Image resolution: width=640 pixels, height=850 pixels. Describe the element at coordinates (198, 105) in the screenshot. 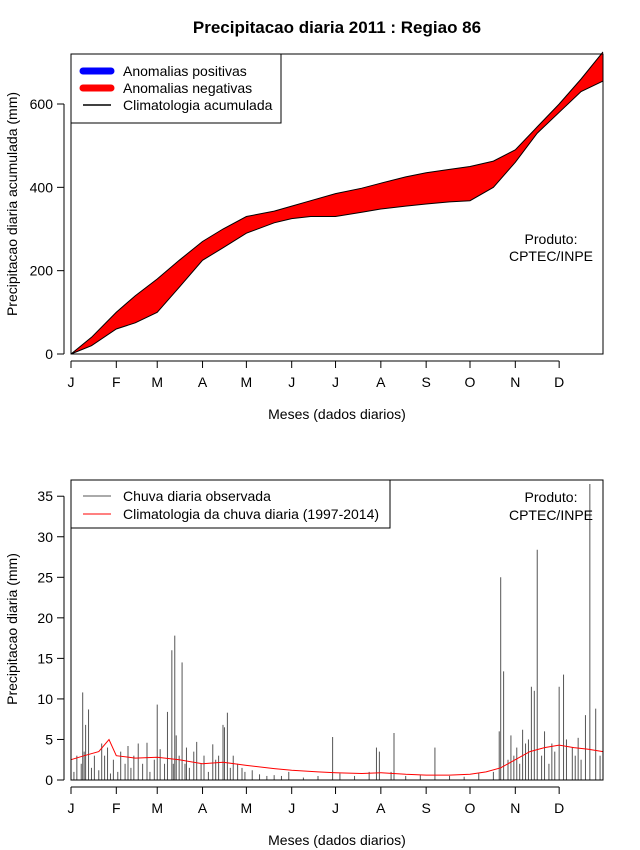

I see `legend-label-climatology: Climatologia acumulada` at that location.